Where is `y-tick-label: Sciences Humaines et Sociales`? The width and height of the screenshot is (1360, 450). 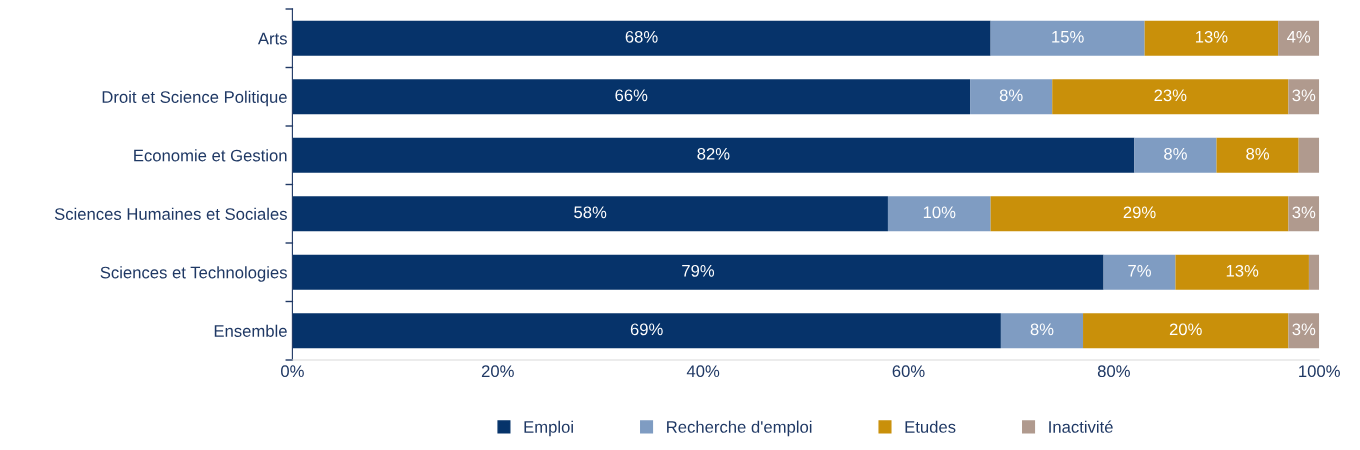 y-tick-label: Sciences Humaines et Sociales is located at coordinates (170, 213).